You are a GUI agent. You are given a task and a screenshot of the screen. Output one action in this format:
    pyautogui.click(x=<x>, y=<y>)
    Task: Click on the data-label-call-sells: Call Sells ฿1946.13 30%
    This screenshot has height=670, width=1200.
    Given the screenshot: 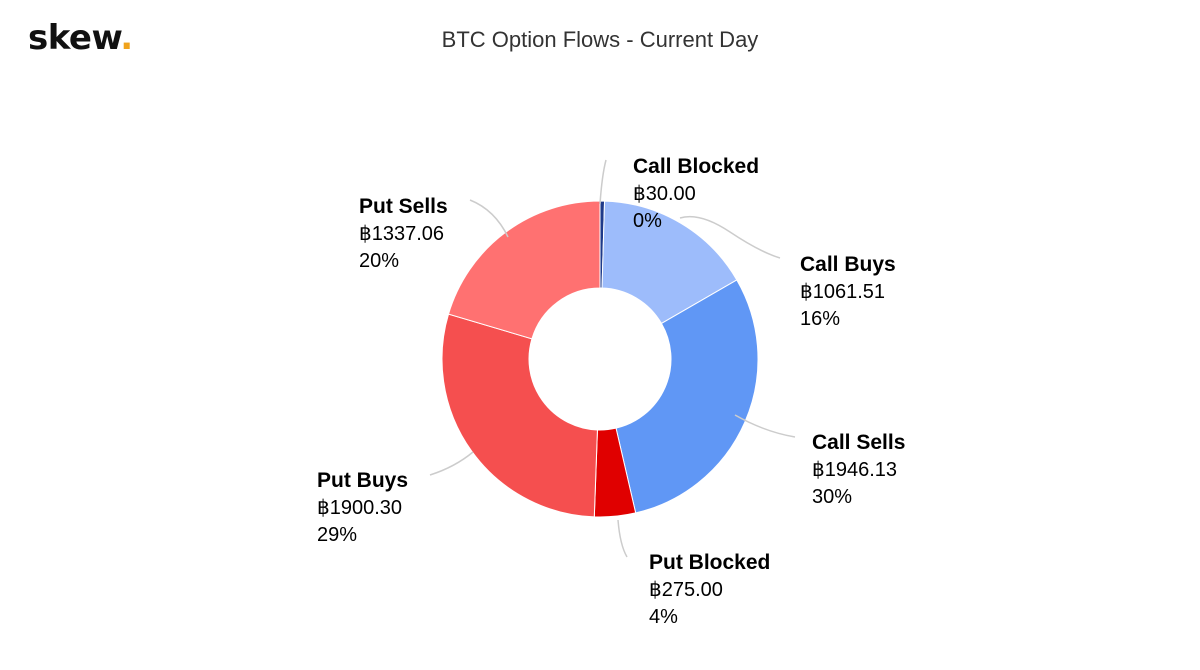 What is the action you would take?
    pyautogui.click(x=858, y=469)
    